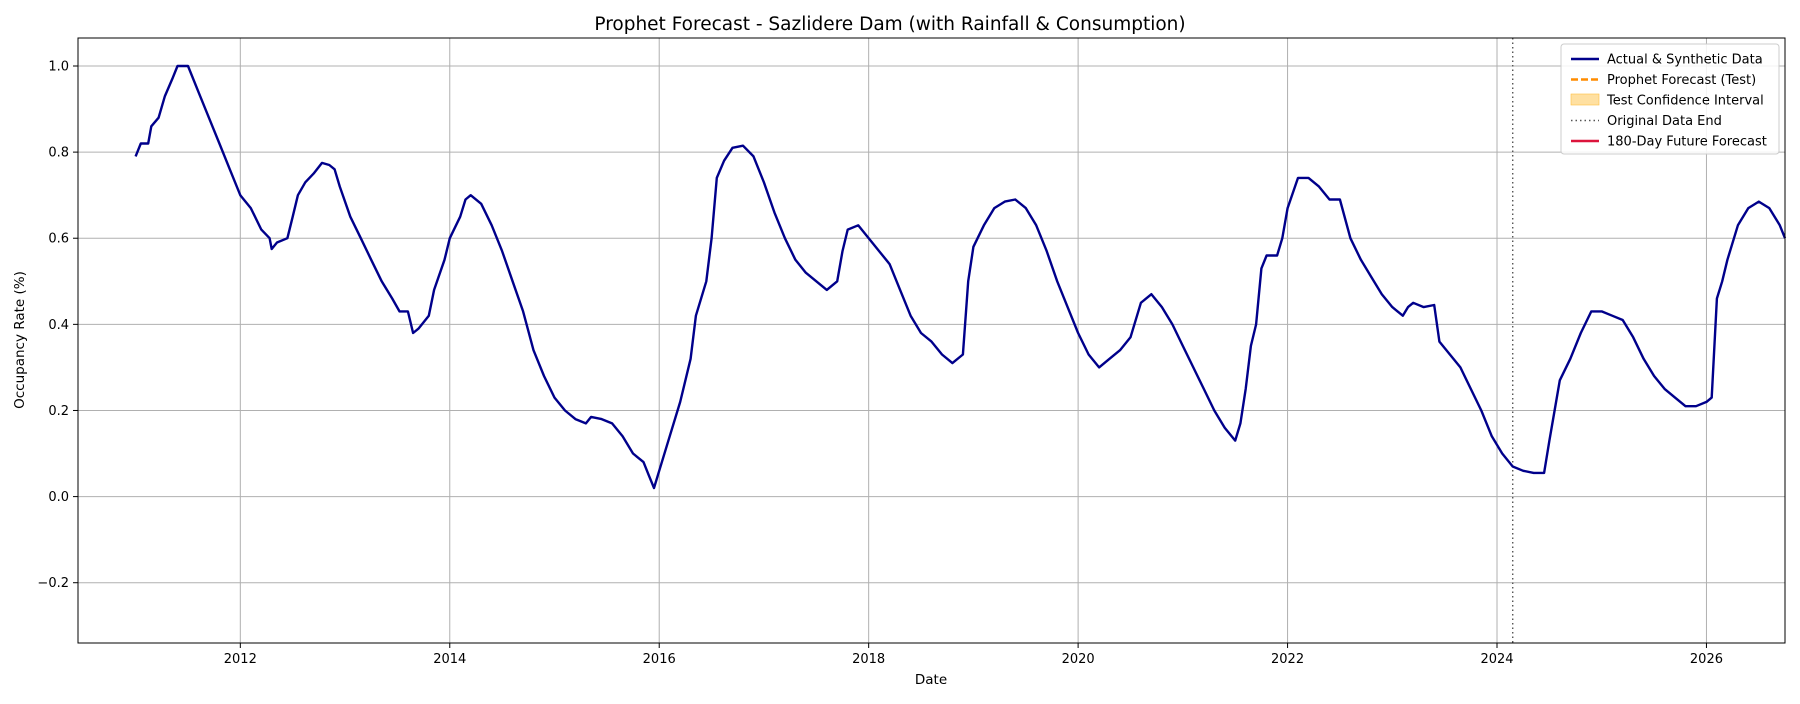 The width and height of the screenshot is (1800, 704). I want to click on x-tick-label: 2020, so click(1078, 659).